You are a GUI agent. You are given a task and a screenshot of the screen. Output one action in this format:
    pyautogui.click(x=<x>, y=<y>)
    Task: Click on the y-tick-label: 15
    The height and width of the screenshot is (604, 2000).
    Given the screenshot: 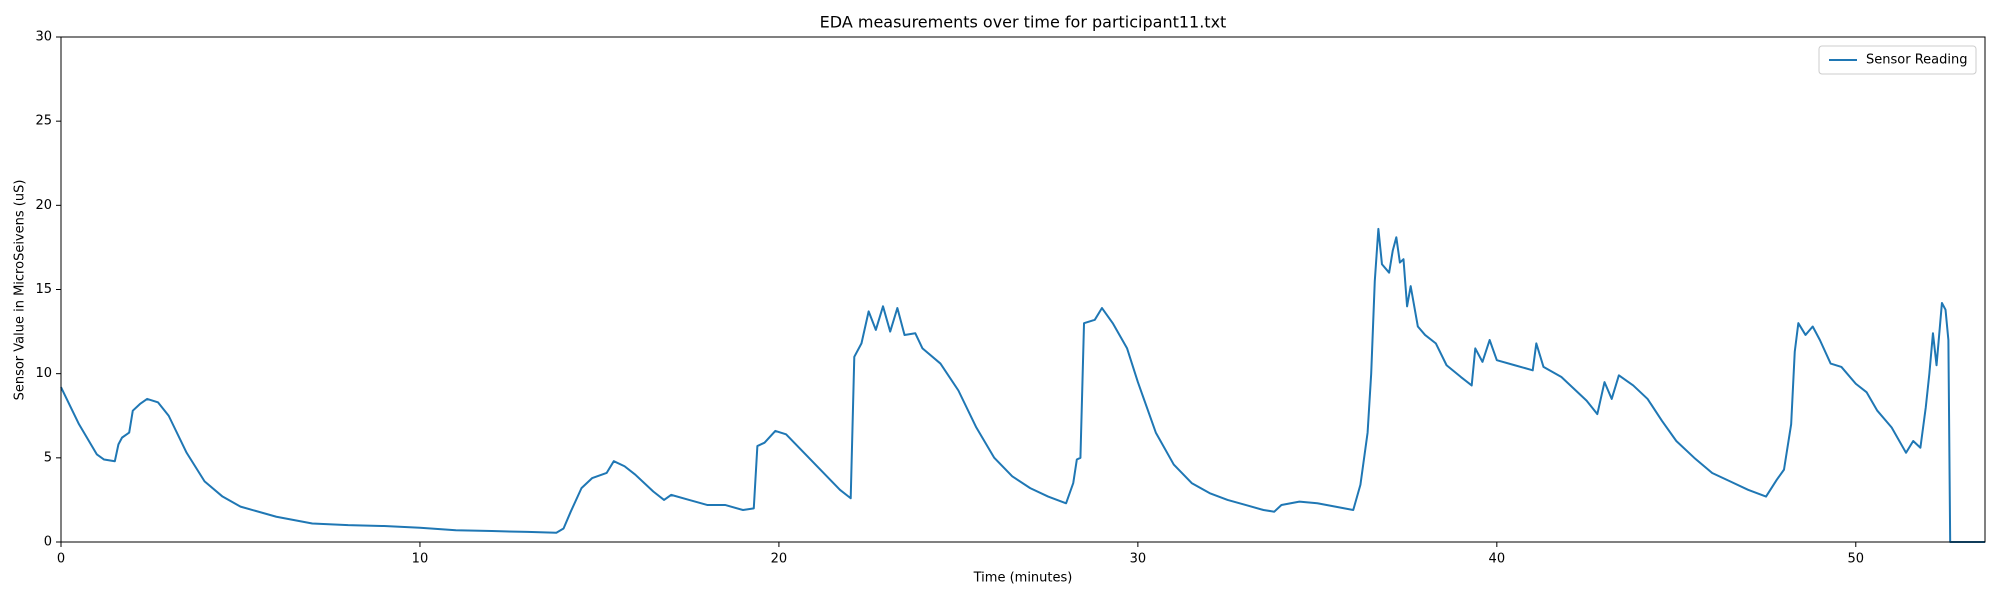 What is the action you would take?
    pyautogui.click(x=43, y=289)
    